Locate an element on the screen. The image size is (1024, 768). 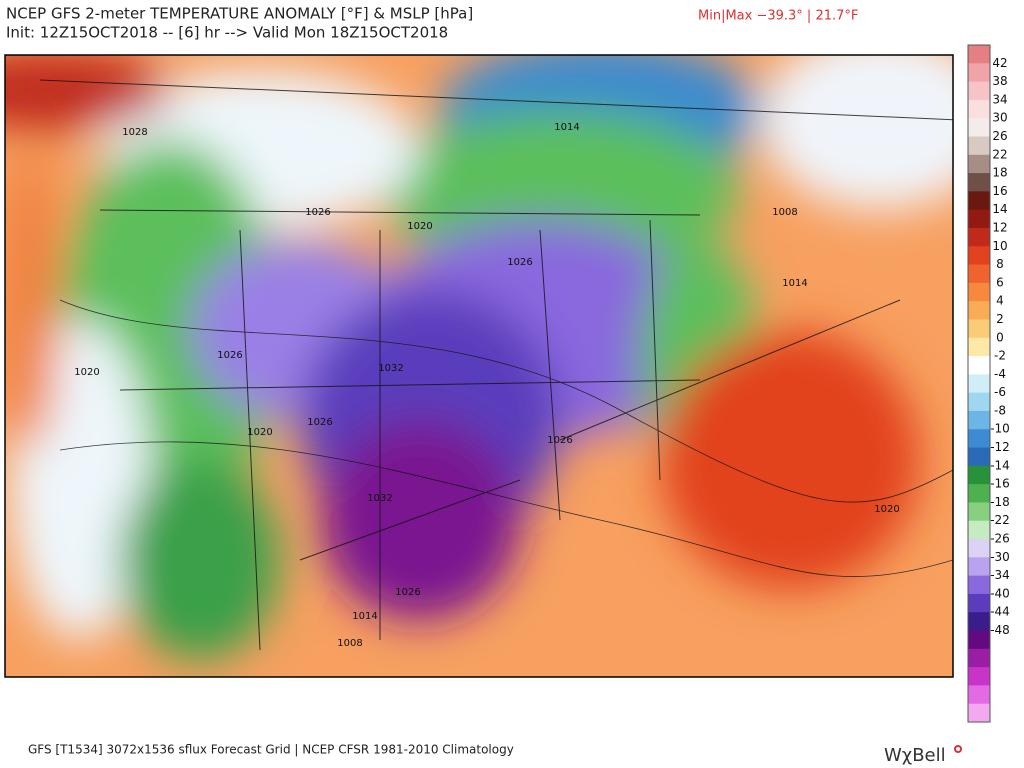
colorbar-label: -8 is located at coordinates (1000, 410).